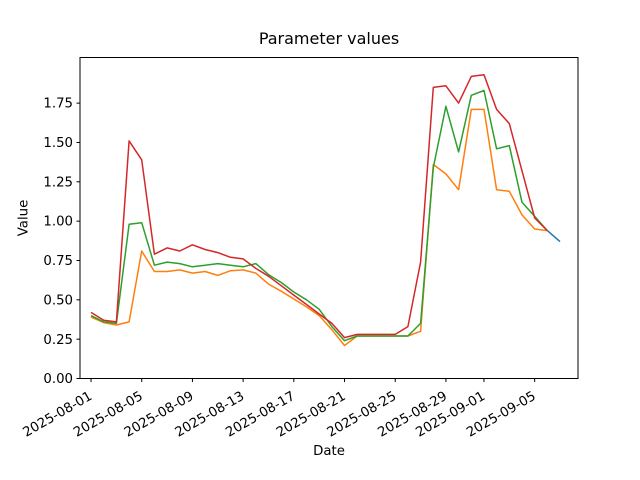 The image size is (640, 480). I want to click on y-tick-label: 0.75, so click(58, 261).